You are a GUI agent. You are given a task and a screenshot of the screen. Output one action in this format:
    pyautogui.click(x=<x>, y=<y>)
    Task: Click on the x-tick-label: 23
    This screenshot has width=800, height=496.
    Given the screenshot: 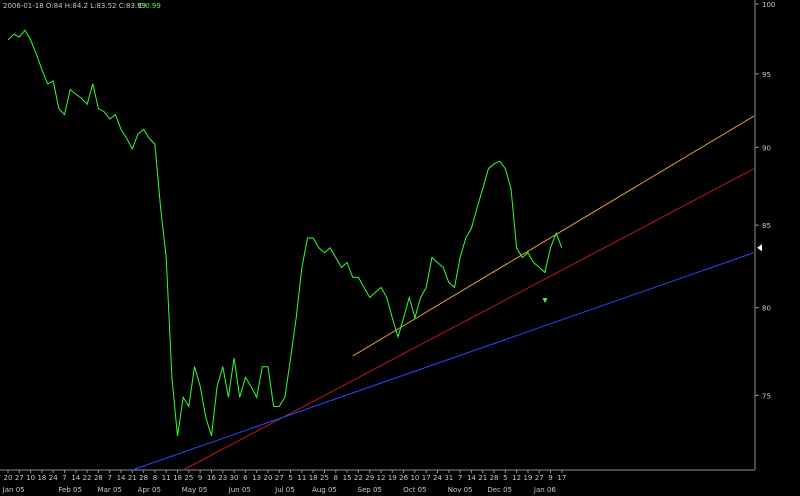 What is the action you would take?
    pyautogui.click(x=222, y=478)
    